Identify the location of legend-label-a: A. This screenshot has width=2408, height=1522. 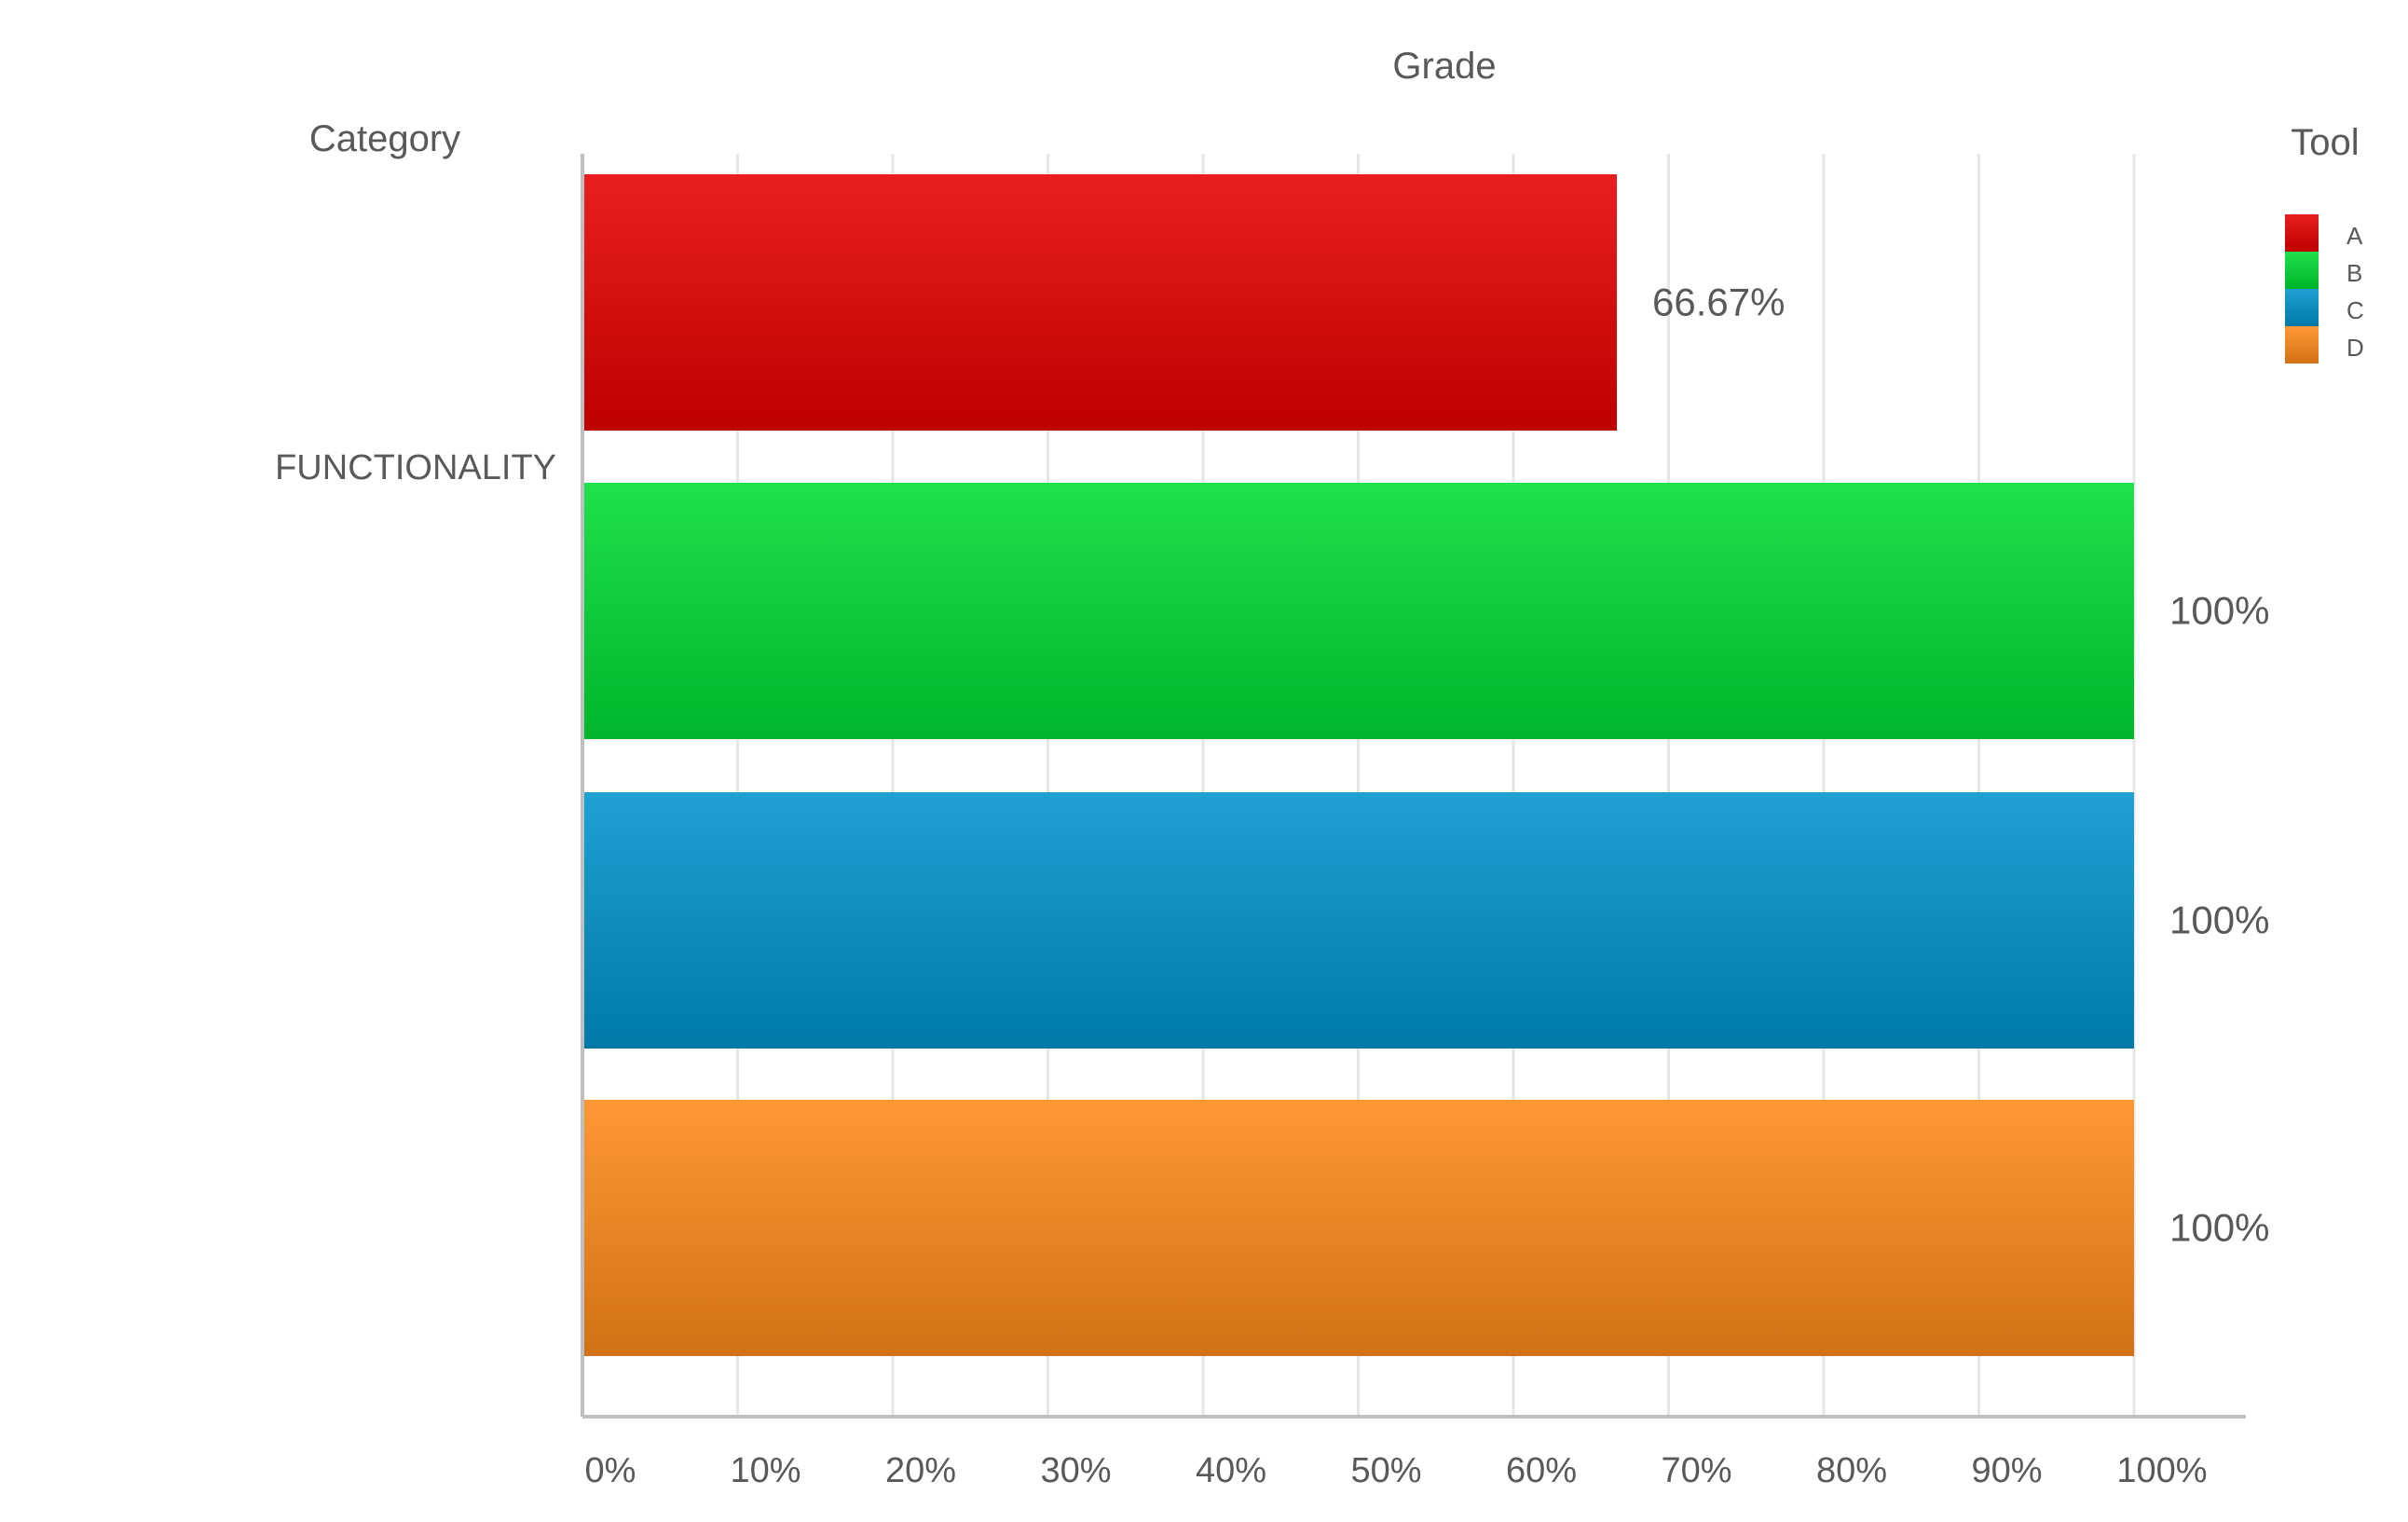
(2354, 236).